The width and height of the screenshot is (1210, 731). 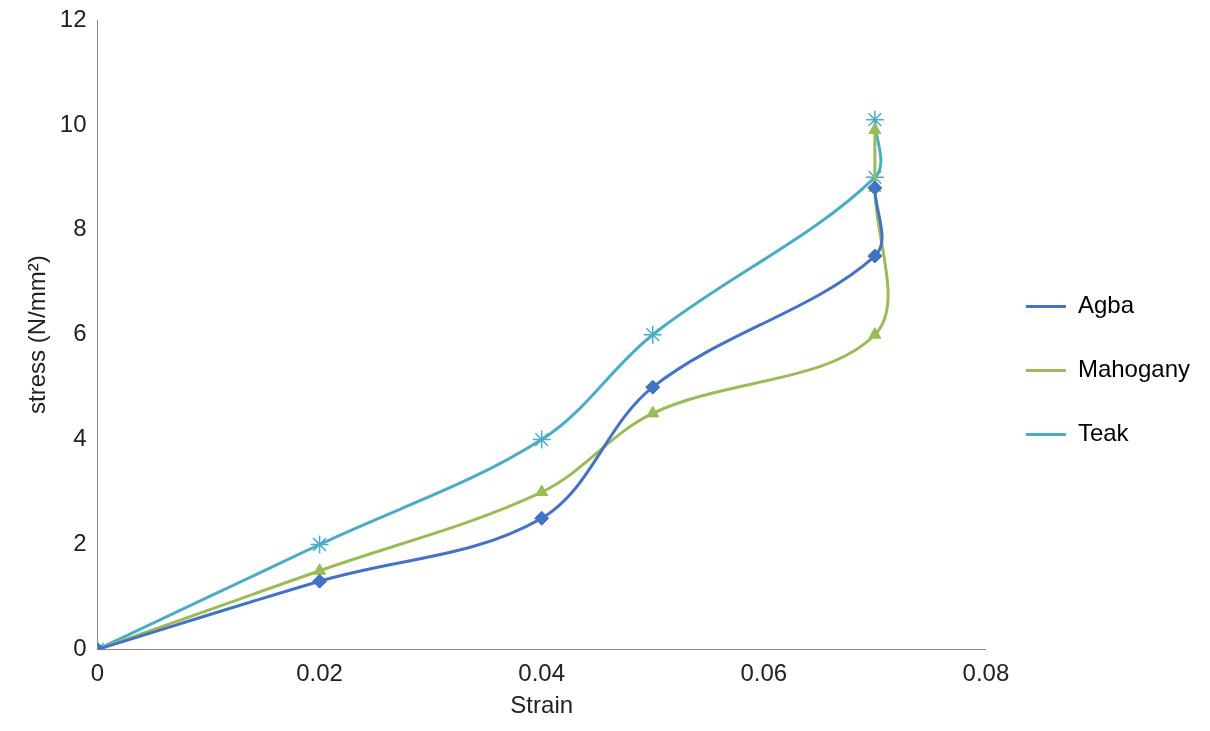 I want to click on y-tick-label: 12, so click(x=73, y=18).